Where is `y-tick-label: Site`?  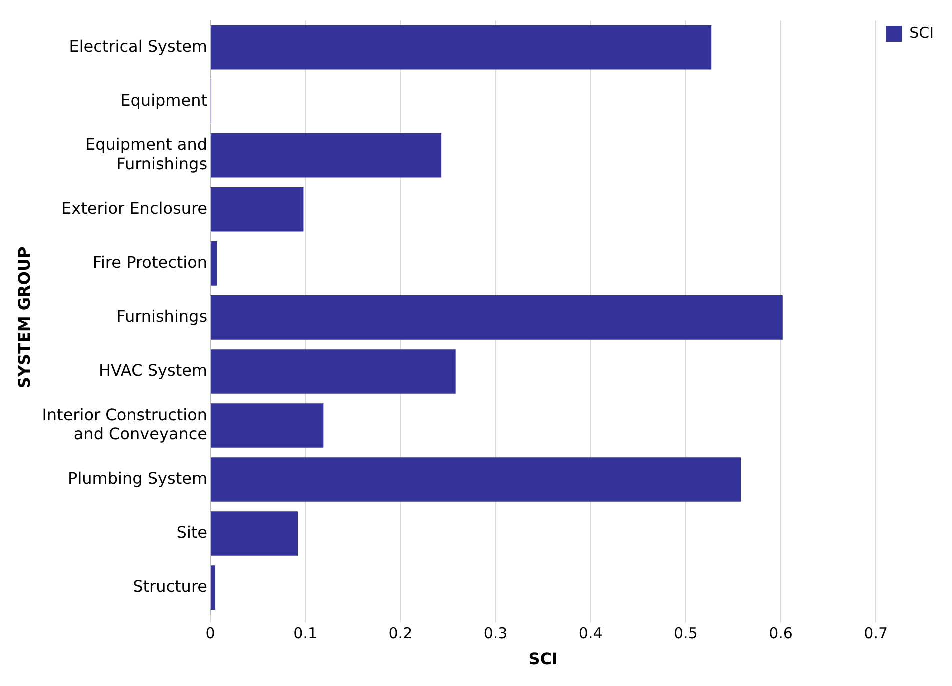
y-tick-label: Site is located at coordinates (192, 532).